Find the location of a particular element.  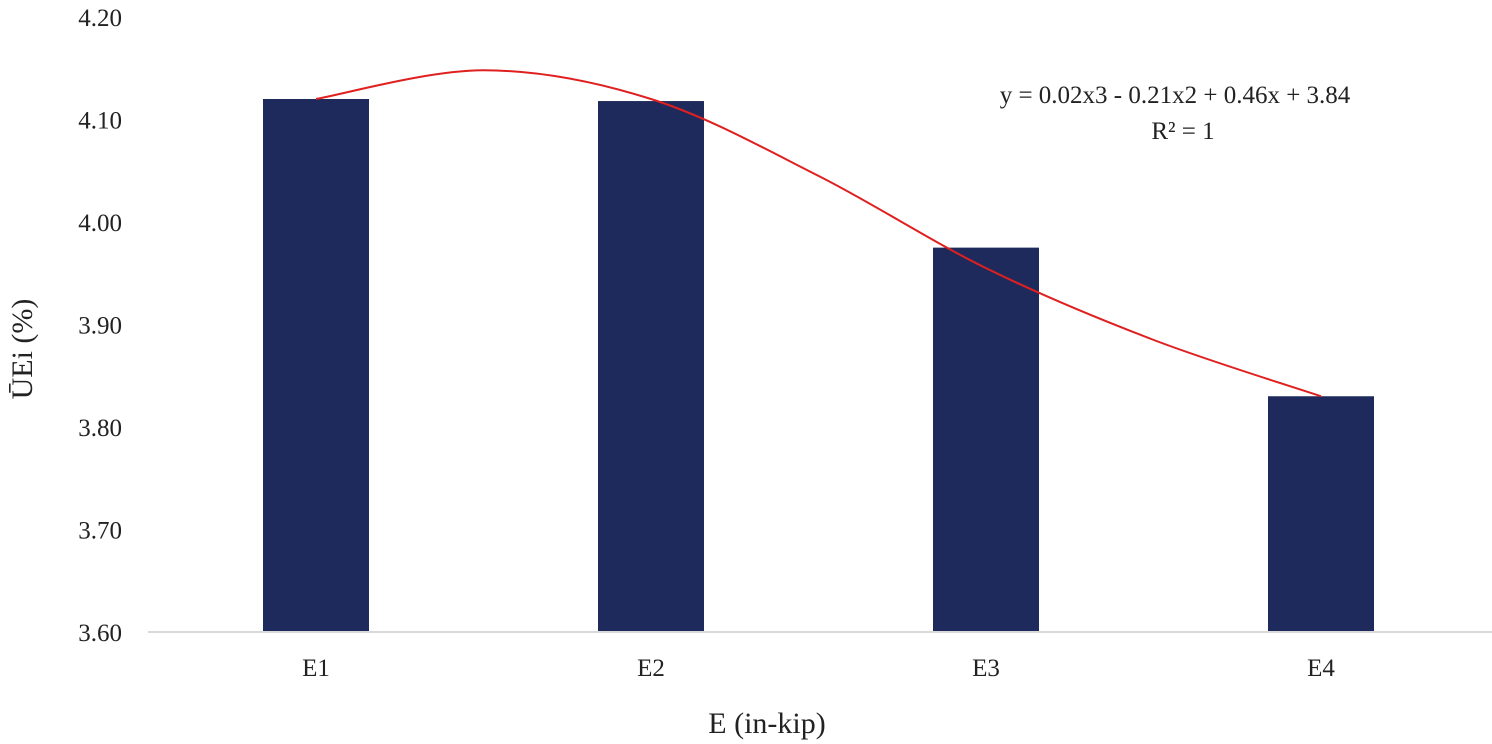

x-tick-label: E1 is located at coordinates (316, 668).